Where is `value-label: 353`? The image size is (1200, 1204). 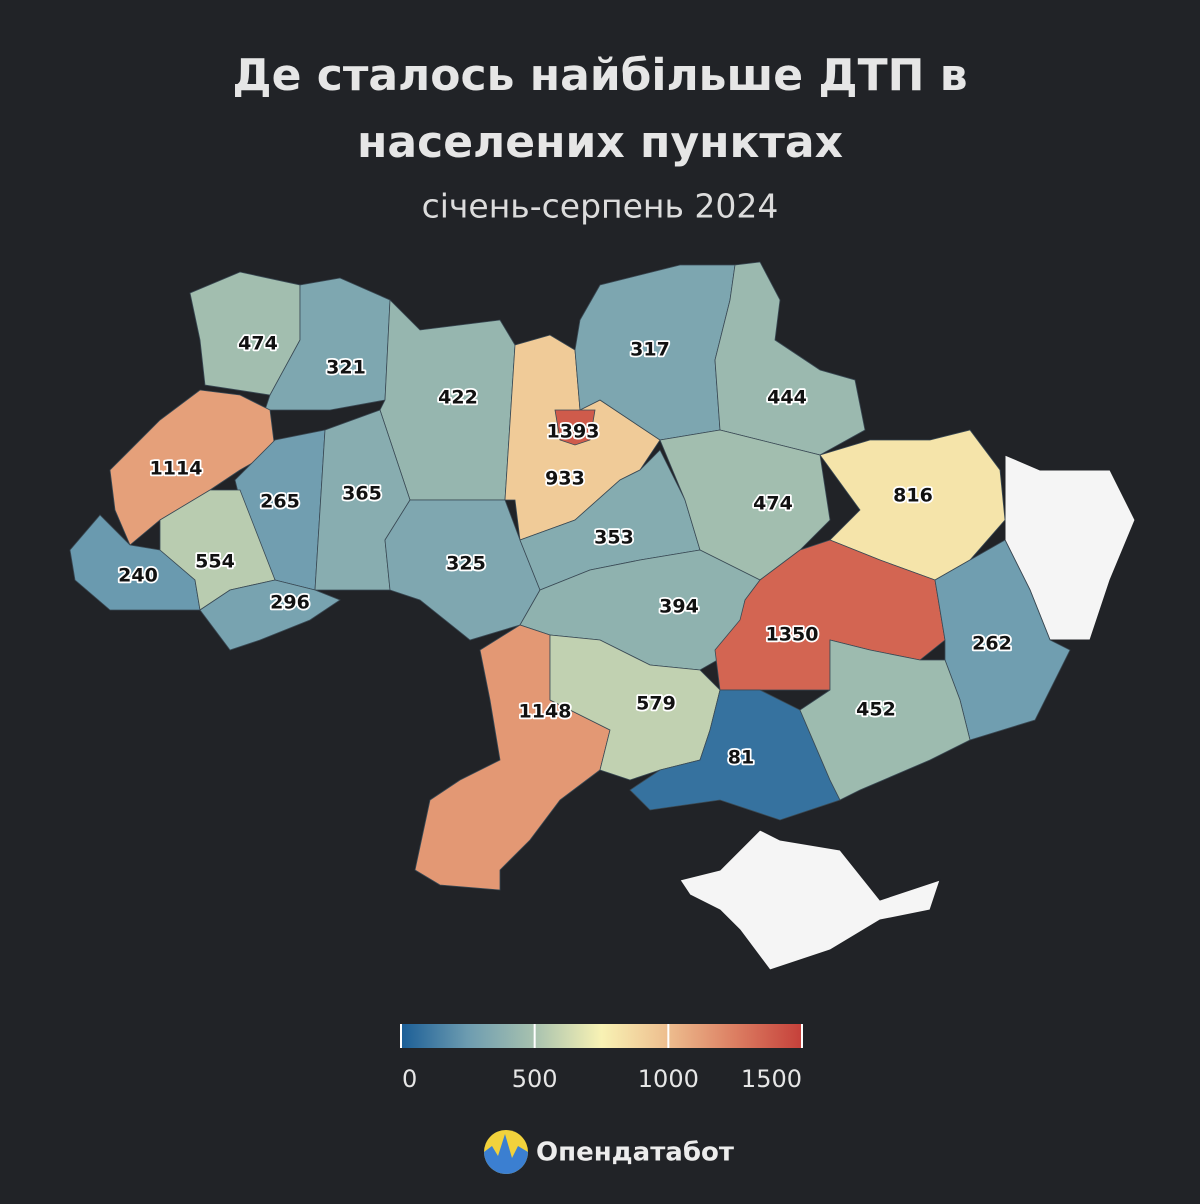
value-label: 353 is located at coordinates (614, 538).